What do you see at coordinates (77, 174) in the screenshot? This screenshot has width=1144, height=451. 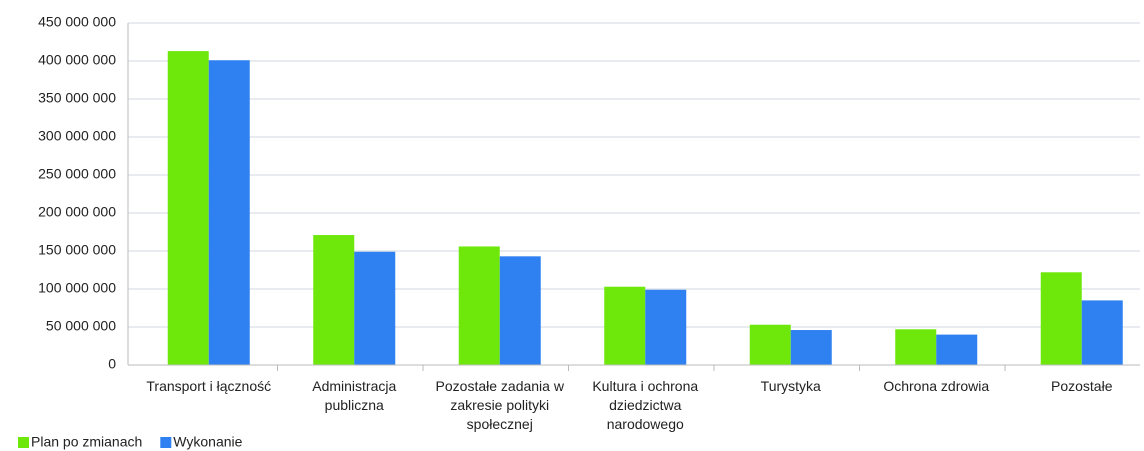 I see `y-tick-label: 250 000 000` at bounding box center [77, 174].